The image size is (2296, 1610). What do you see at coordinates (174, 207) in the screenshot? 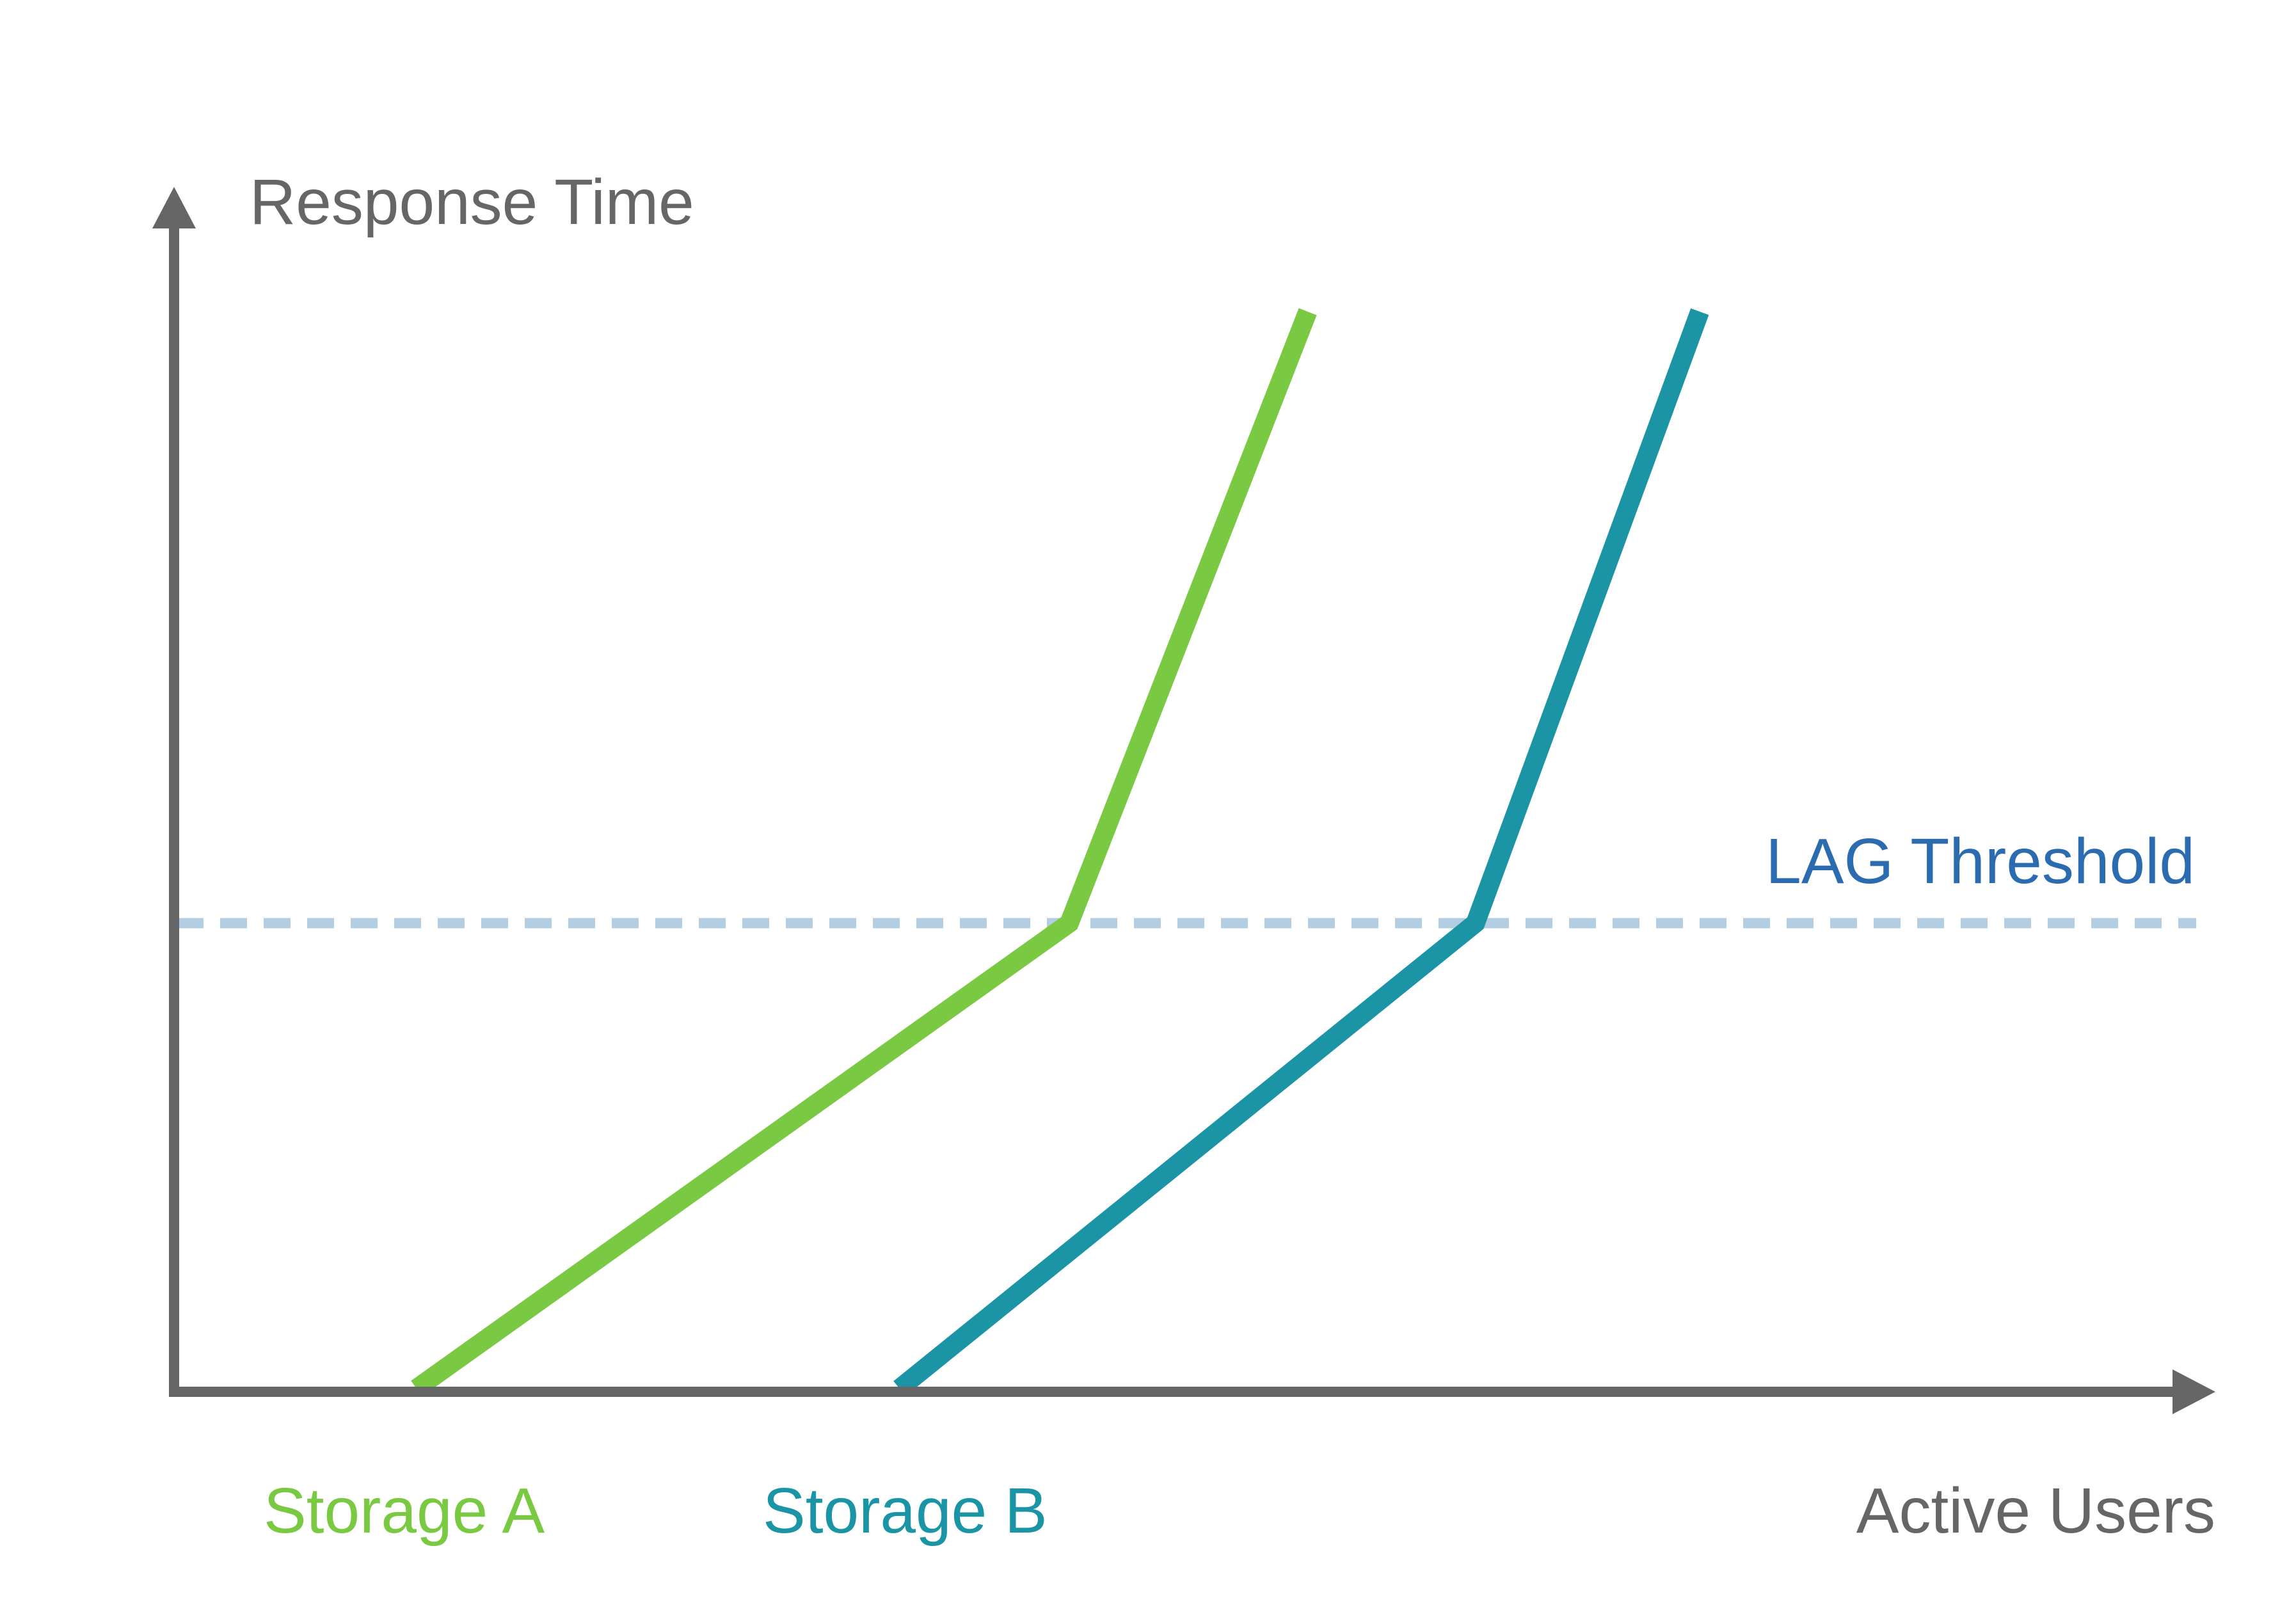
I see `y-axis-arrow-icon` at bounding box center [174, 207].